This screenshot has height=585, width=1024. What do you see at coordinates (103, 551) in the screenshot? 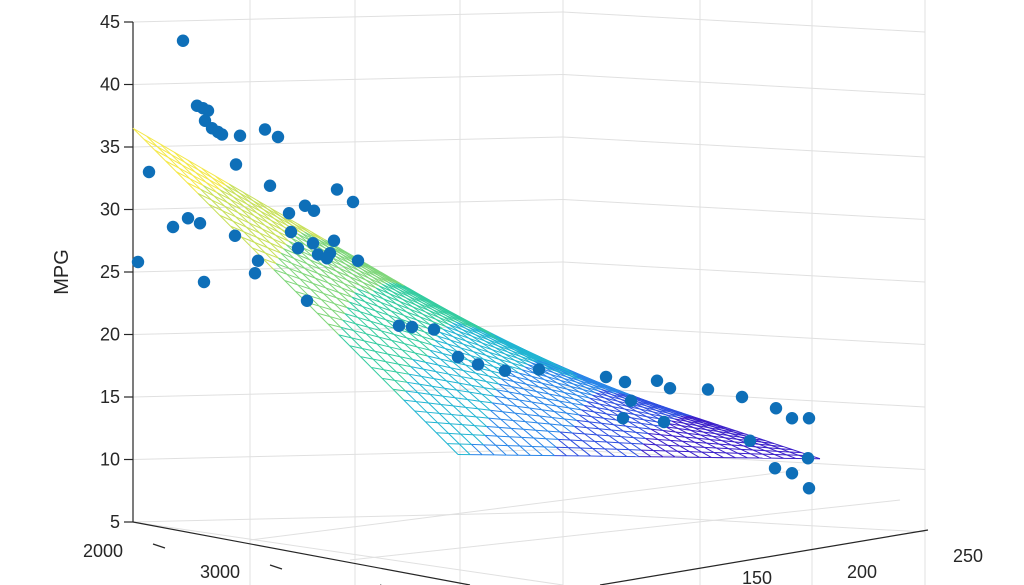
I see `x-tick-label: 2000` at bounding box center [103, 551].